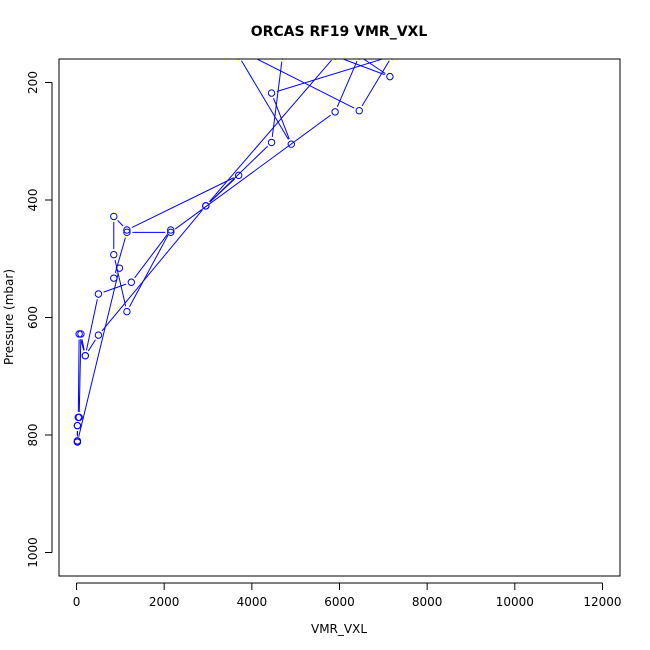 This screenshot has width=650, height=650. I want to click on x-tick-label: 8000, so click(427, 602).